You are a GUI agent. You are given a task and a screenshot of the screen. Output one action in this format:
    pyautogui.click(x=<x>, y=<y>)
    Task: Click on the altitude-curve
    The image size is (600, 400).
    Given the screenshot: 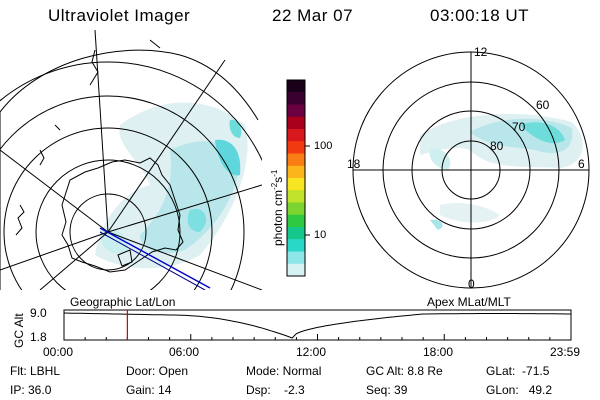 What is the action you would take?
    pyautogui.click(x=317, y=325)
    